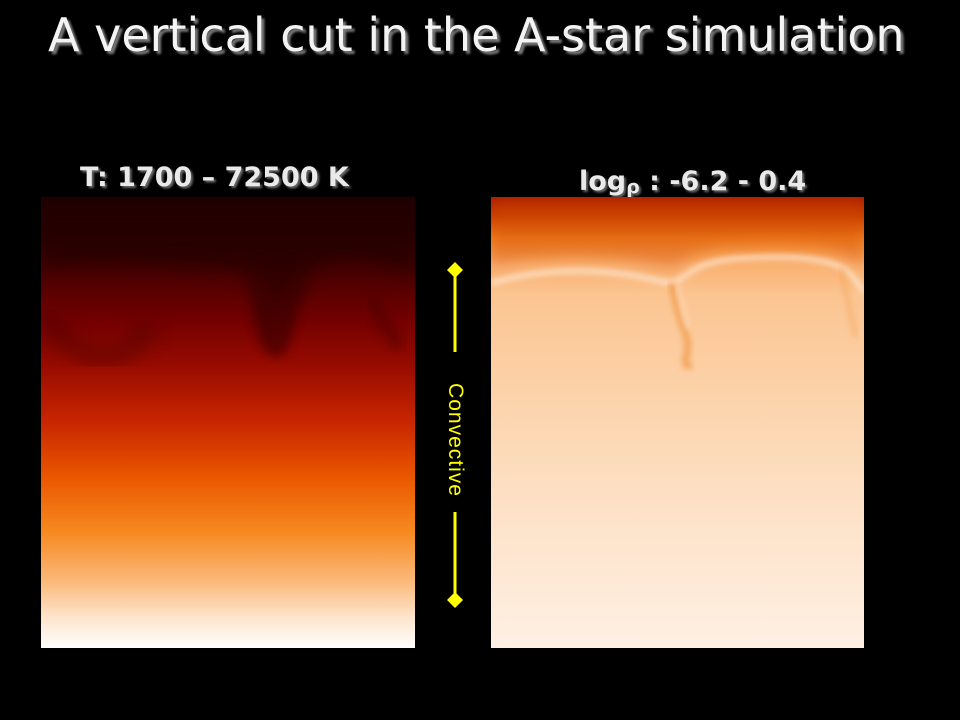 The height and width of the screenshot is (720, 960). What do you see at coordinates (455, 440) in the screenshot?
I see `convective-label: Convective` at bounding box center [455, 440].